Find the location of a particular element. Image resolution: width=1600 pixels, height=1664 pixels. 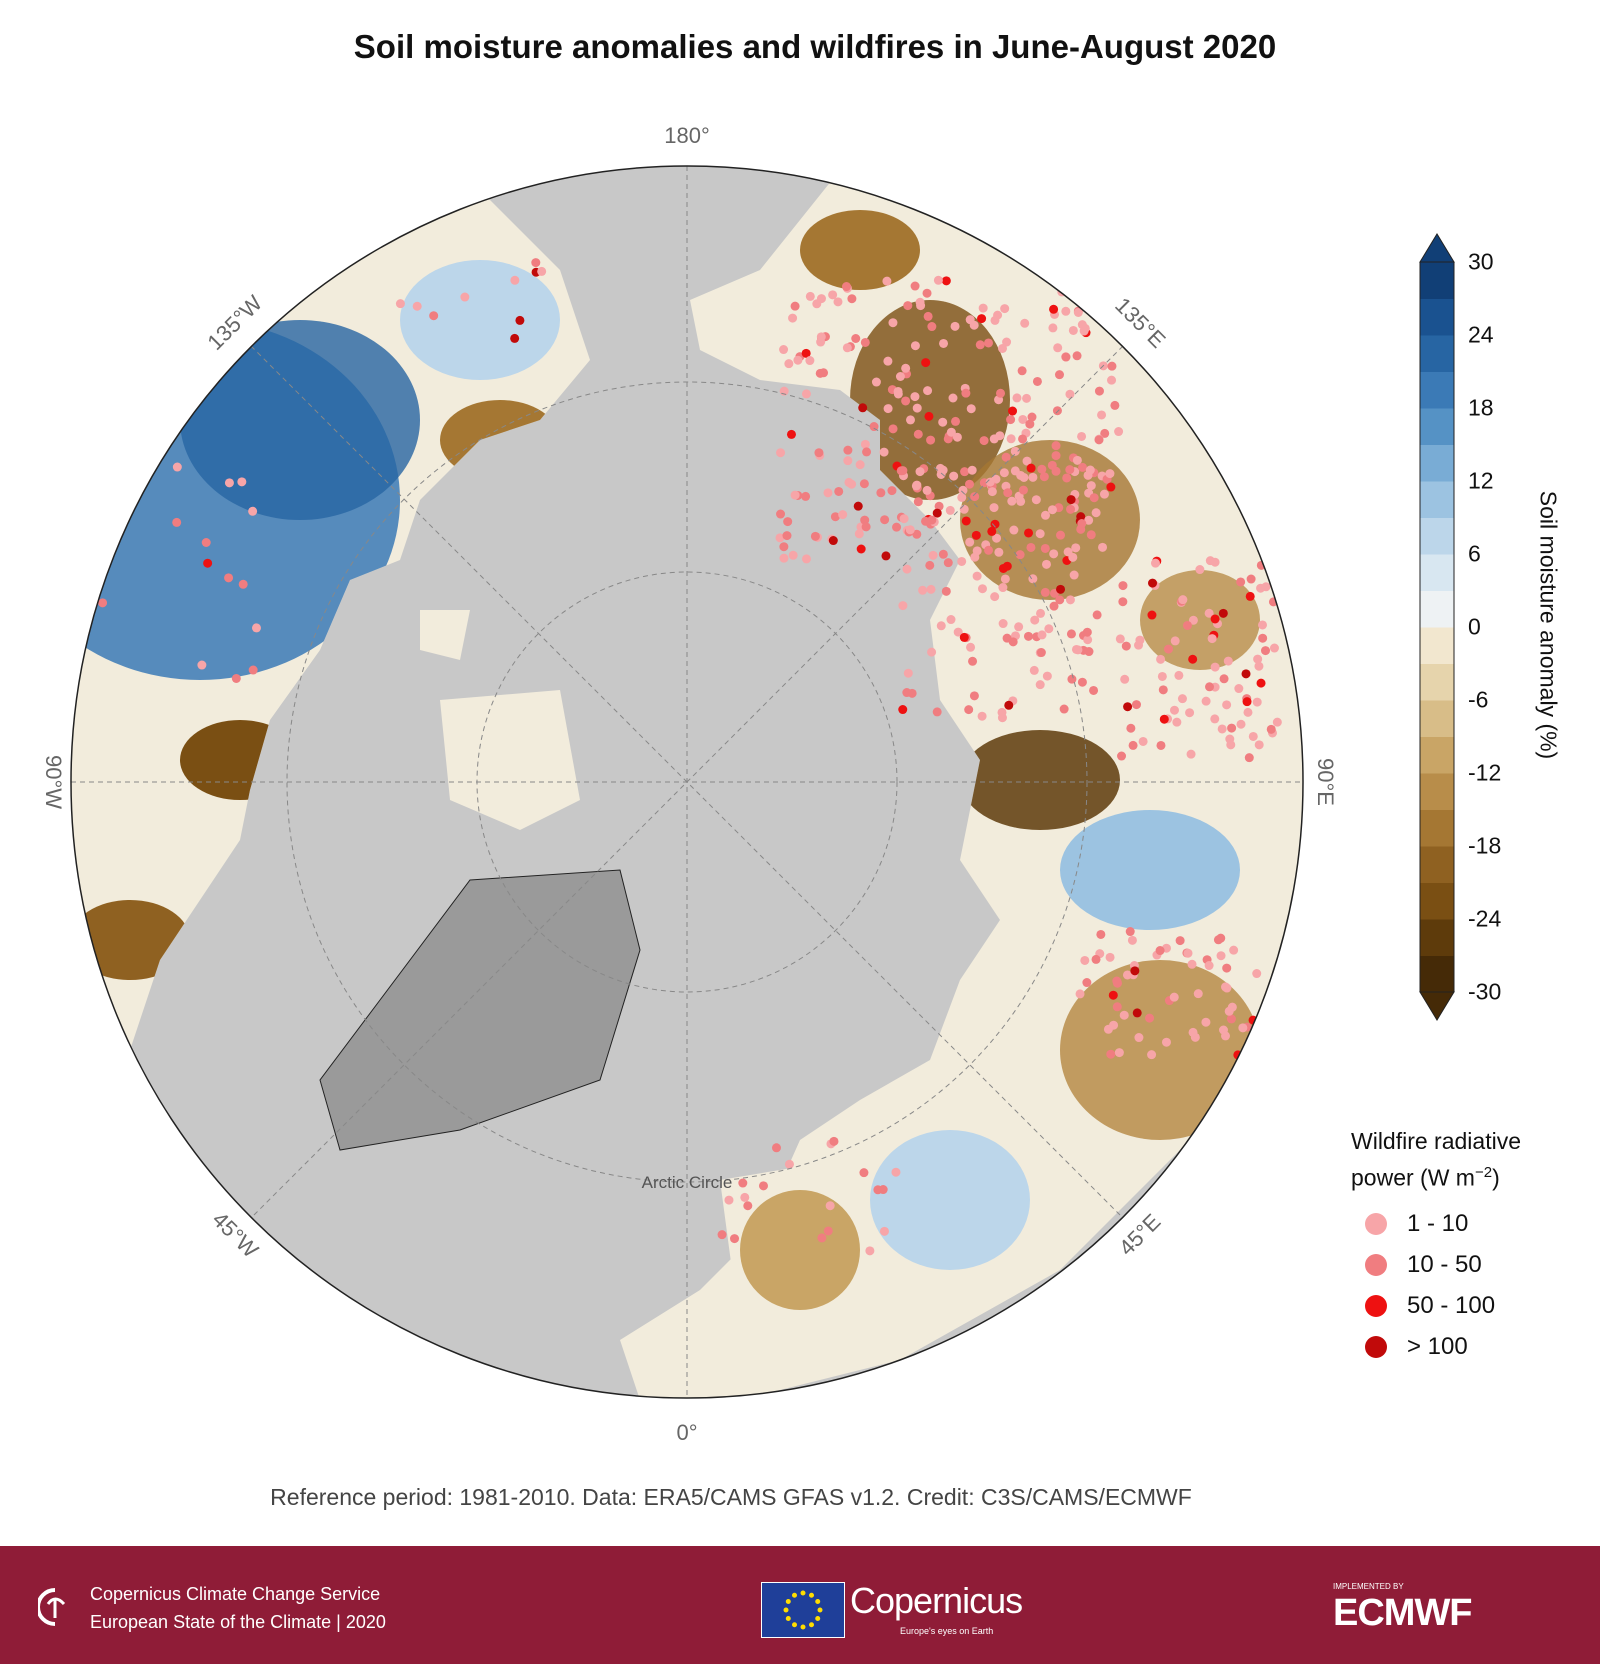

copernicus-logo: Copernicus is located at coordinates (936, 1600).